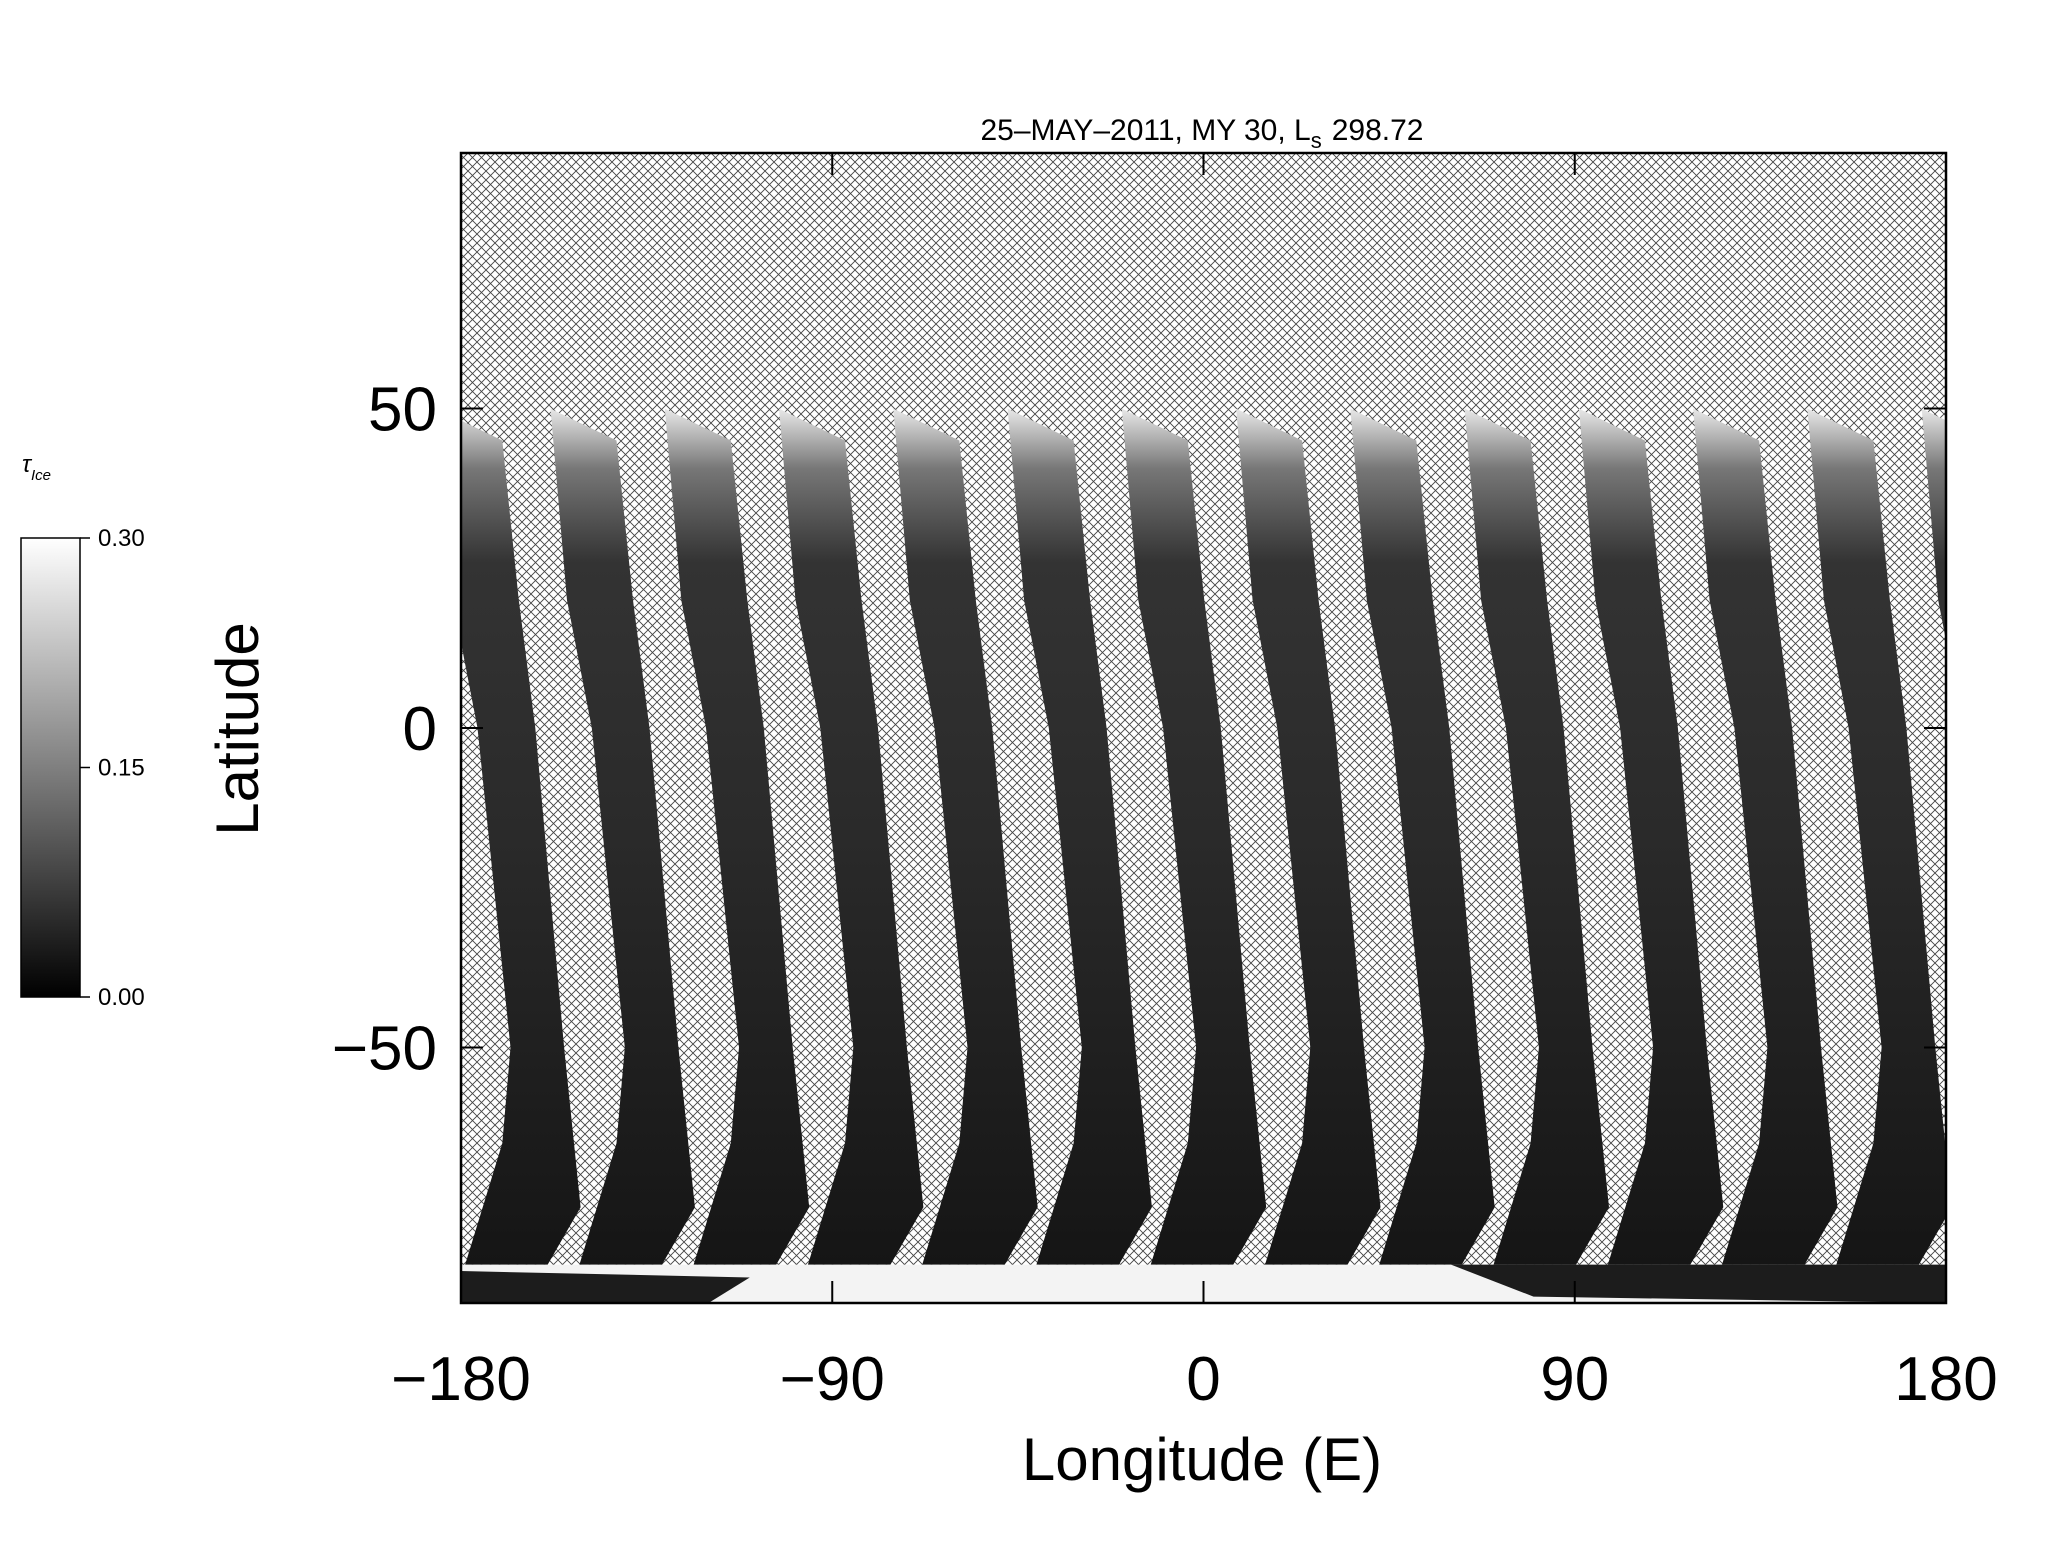 Image resolution: width=2048 pixels, height=1541 pixels. I want to click on x-tick-label: 90, so click(1574, 1379).